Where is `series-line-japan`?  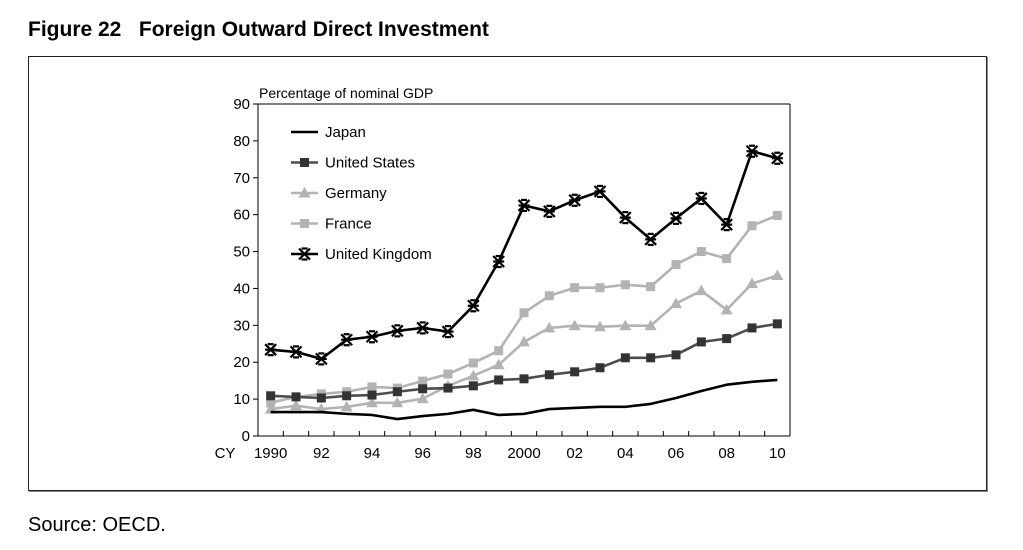 series-line-japan is located at coordinates (524, 399).